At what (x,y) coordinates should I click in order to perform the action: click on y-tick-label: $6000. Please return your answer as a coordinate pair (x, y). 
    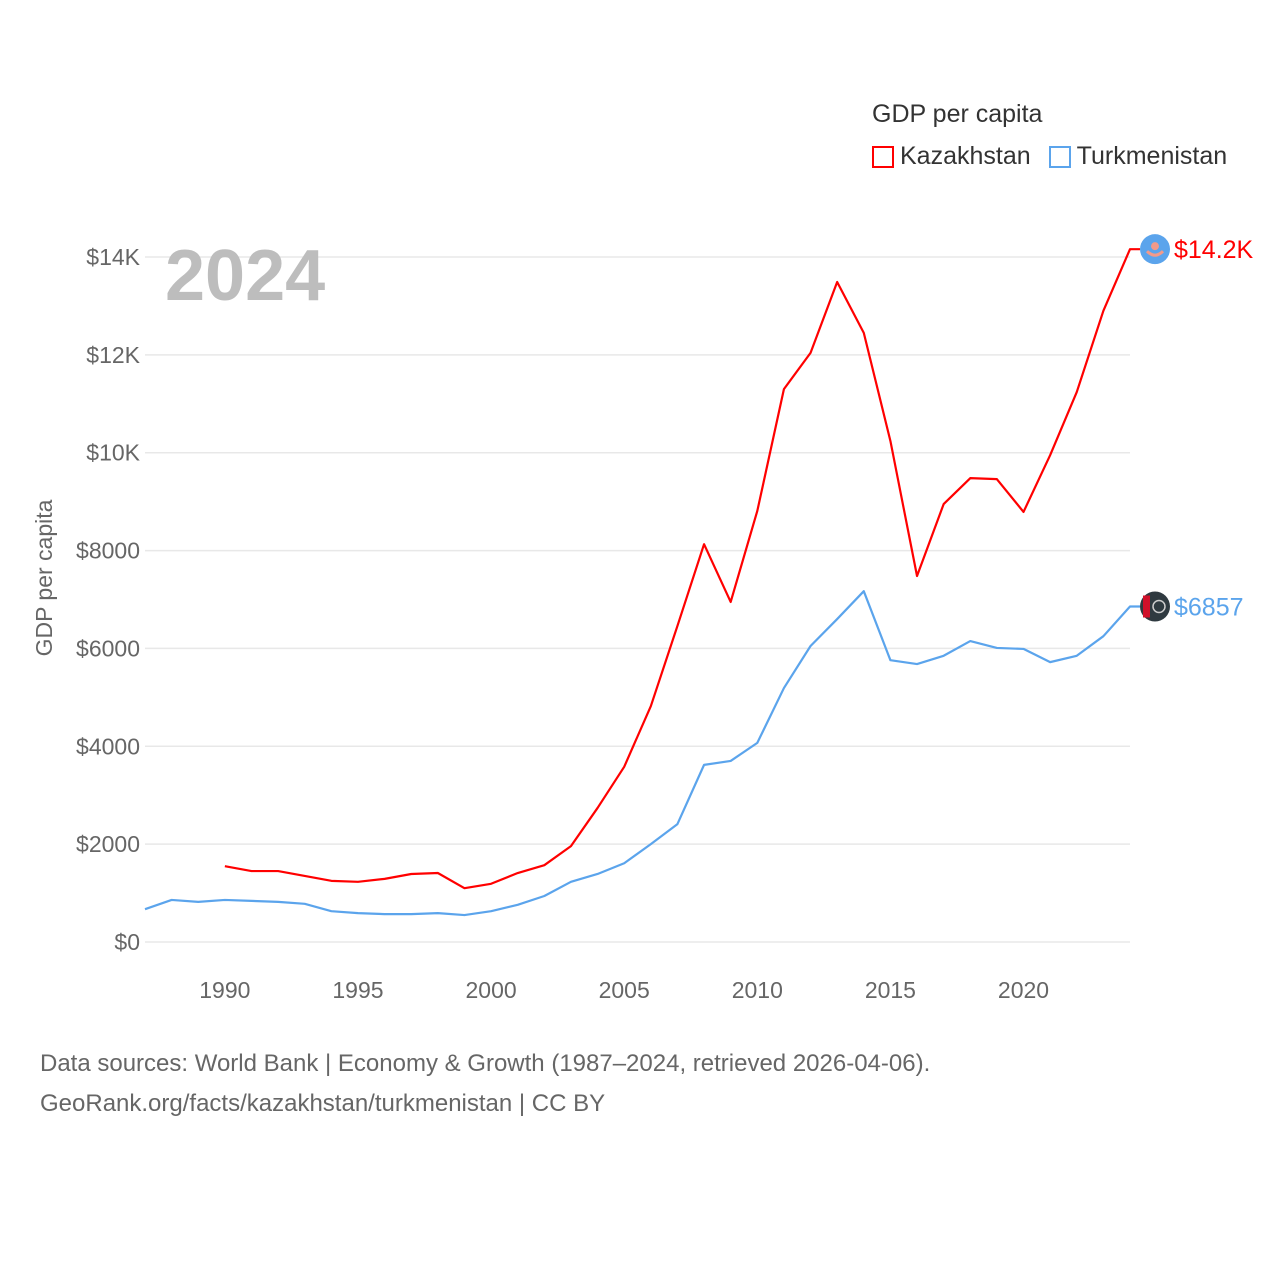
    Looking at the image, I should click on (108, 648).